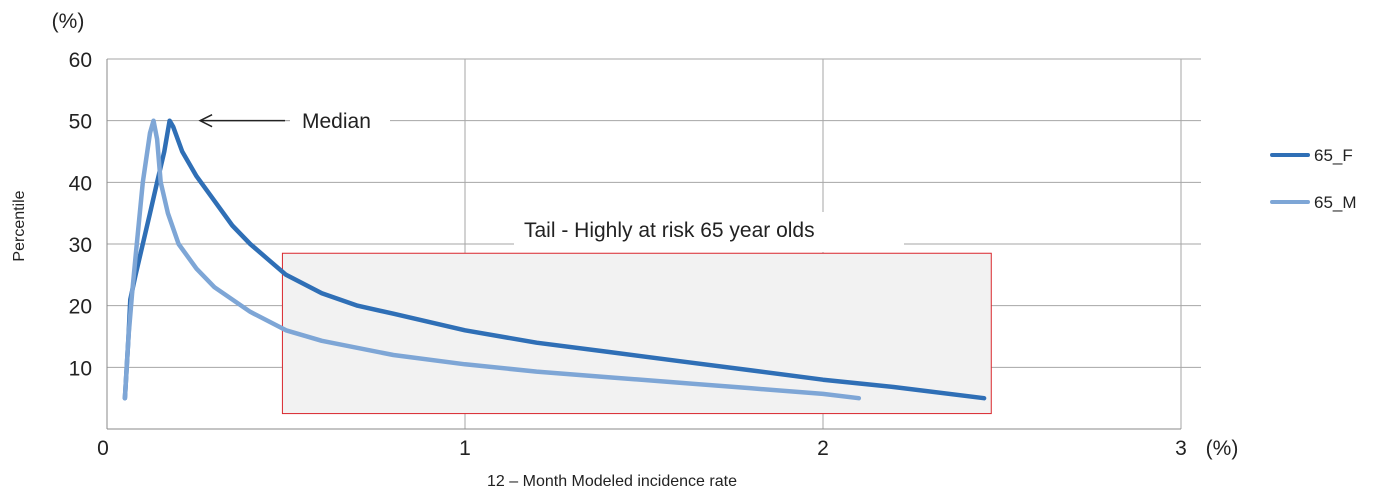 The height and width of the screenshot is (494, 1384). Describe the element at coordinates (1181, 448) in the screenshot. I see `x-tick-label: 3` at that location.